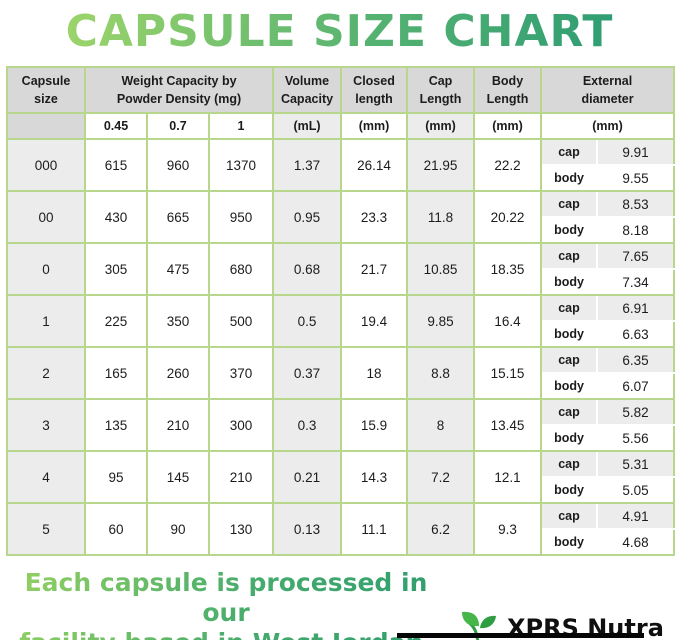 This screenshot has height=640, width=679. Describe the element at coordinates (116, 217) in the screenshot. I see `cell-weight: 430` at that location.